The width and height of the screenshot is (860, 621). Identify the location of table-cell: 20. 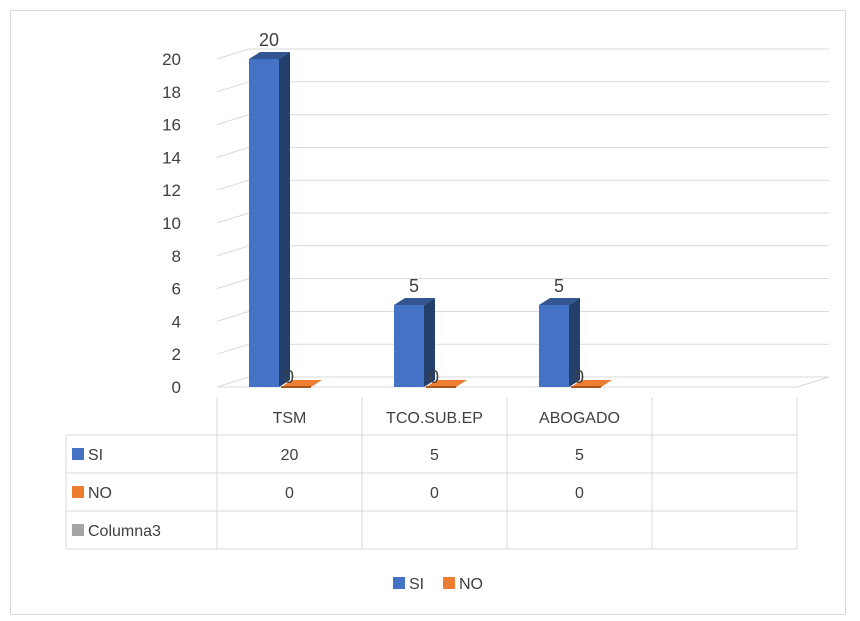
(290, 455).